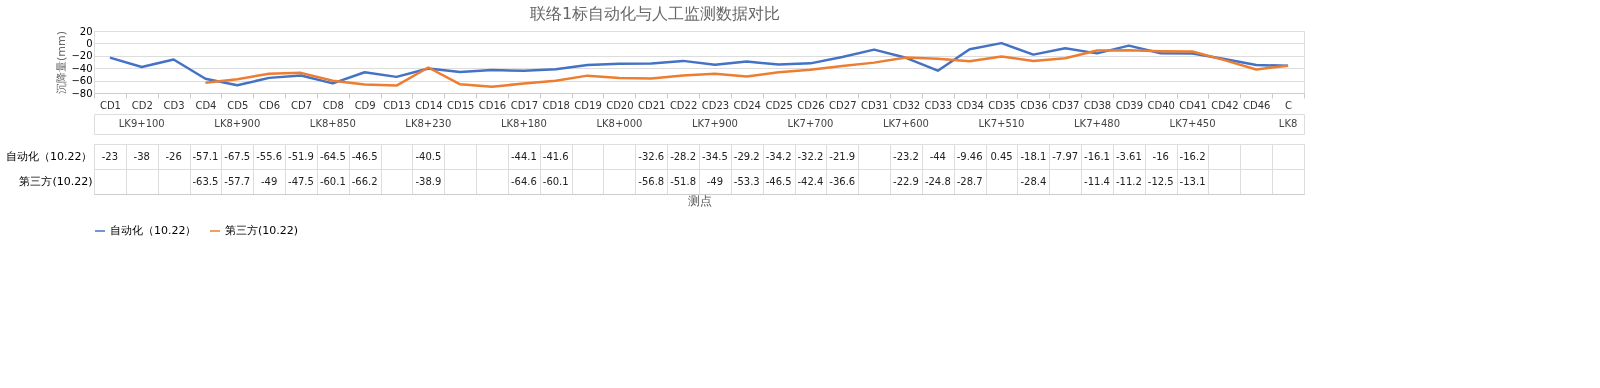 The width and height of the screenshot is (1600, 388). What do you see at coordinates (238, 105) in the screenshot?
I see `x-tick-label: CD5` at bounding box center [238, 105].